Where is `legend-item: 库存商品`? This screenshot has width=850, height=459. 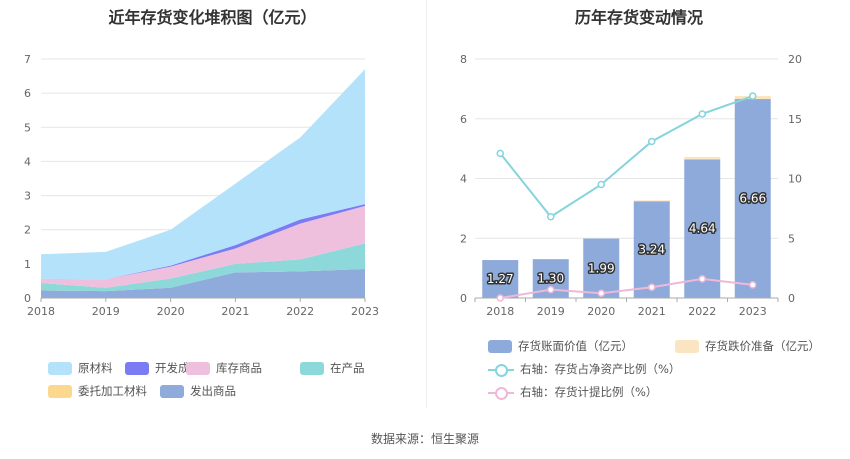 legend-item: 库存商品 is located at coordinates (224, 368).